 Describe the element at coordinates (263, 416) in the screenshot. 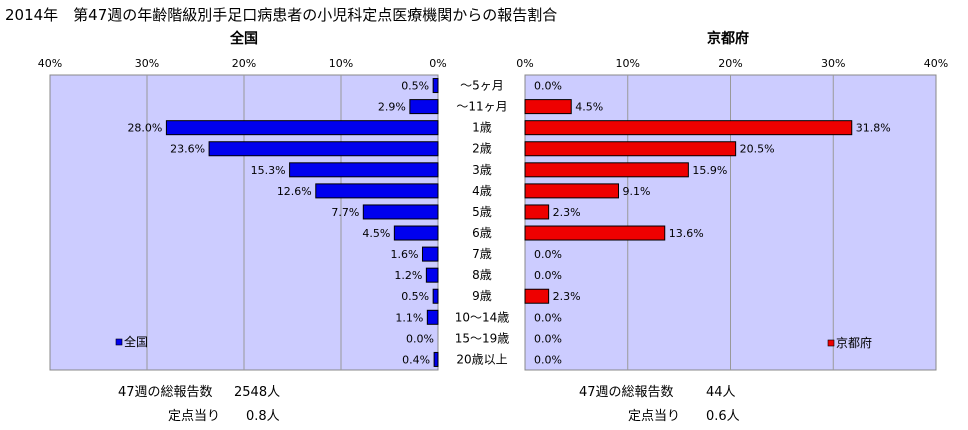

I see `national-per-value: 0.8人` at that location.